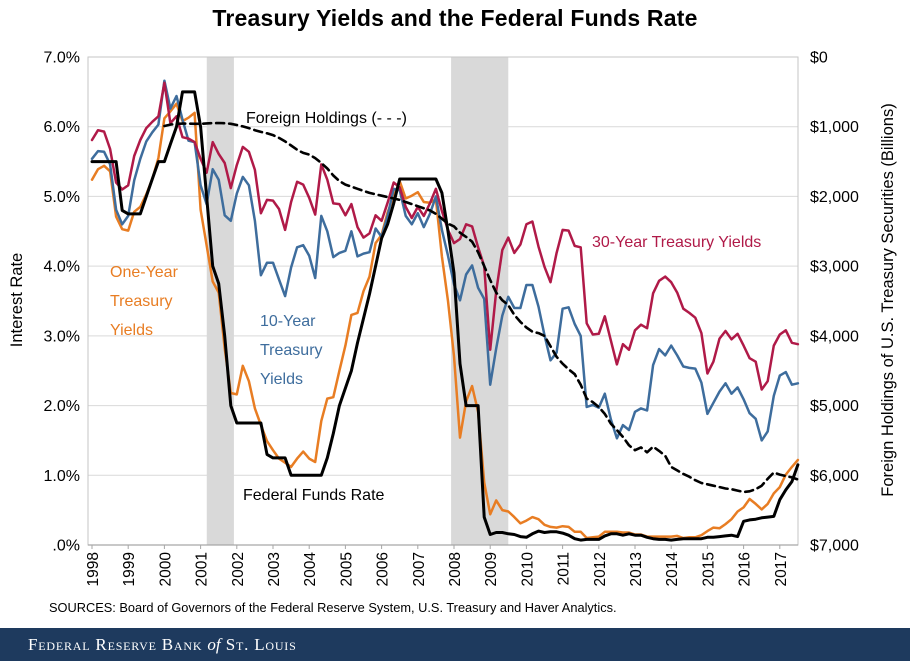 This screenshot has height=661, width=910. Describe the element at coordinates (115, 644) in the screenshot. I see `footer-bank-name-part1: Federal Reserve Bank` at that location.